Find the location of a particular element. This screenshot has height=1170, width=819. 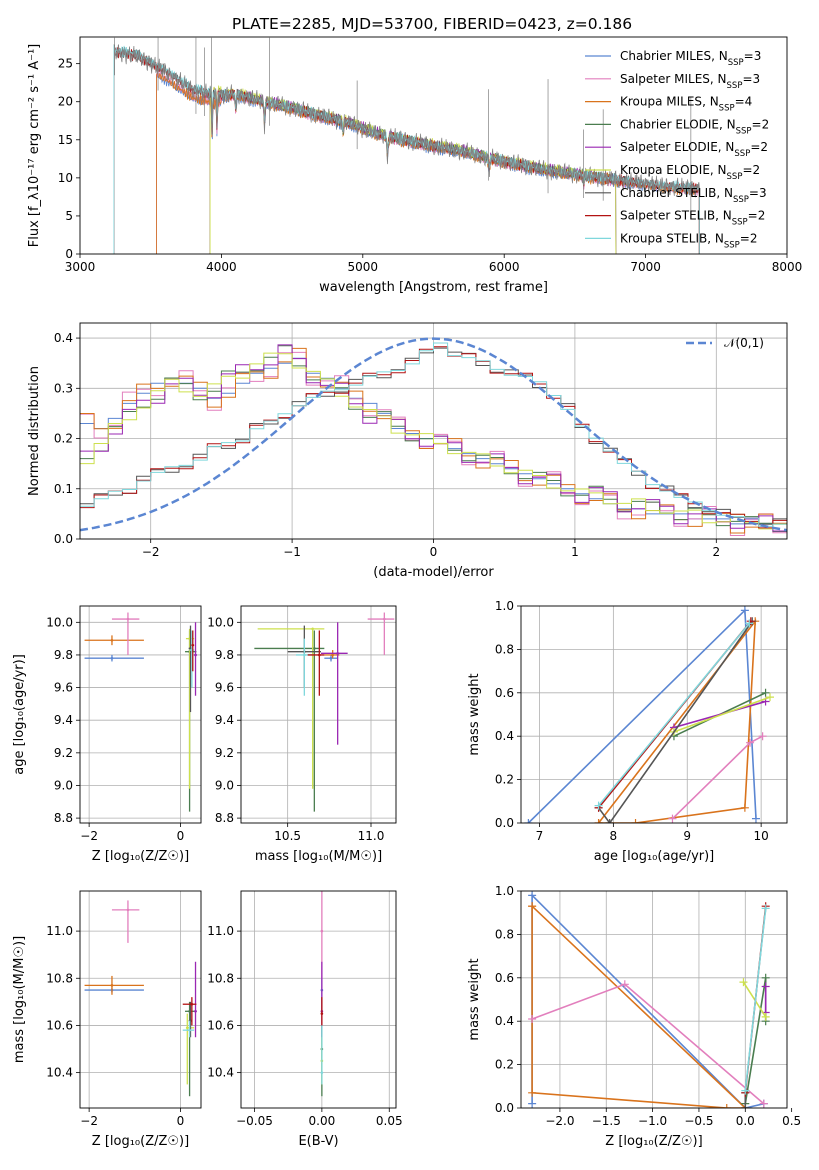

y-axis-label: mass weight is located at coordinates (474, 714).